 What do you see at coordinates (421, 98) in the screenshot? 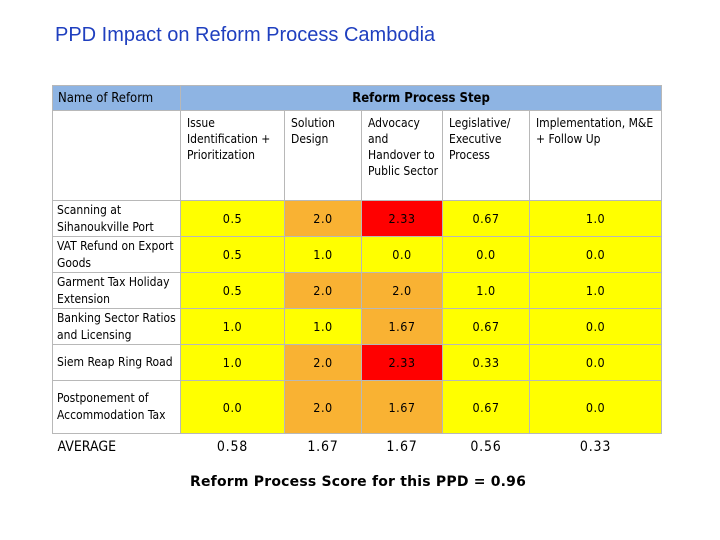
I see `reform-process-step-header: Reform Process Step` at bounding box center [421, 98].